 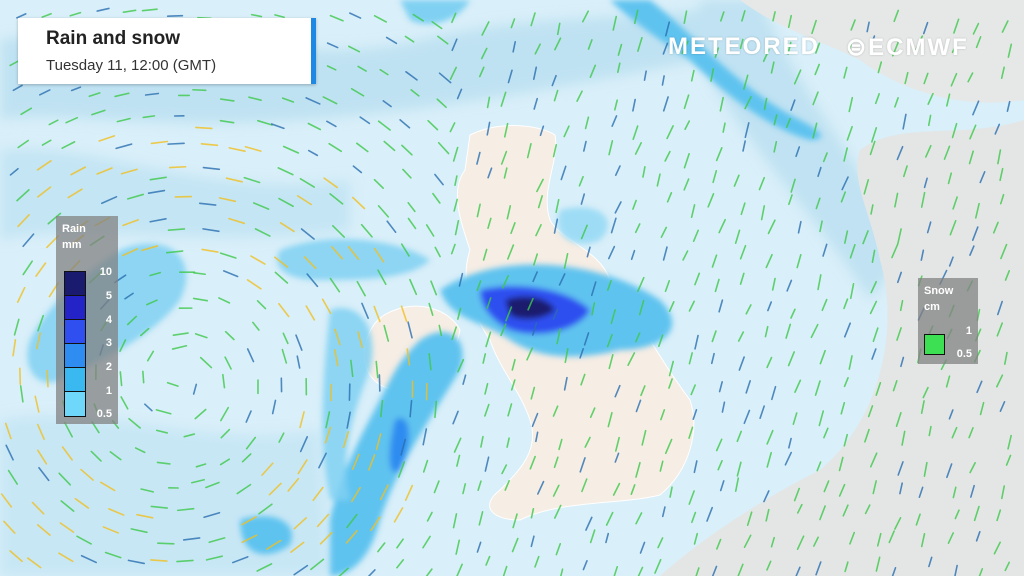 I want to click on title-panel: Rain and snow Tuesday 11, 12:00 (GMT), so click(x=167, y=51).